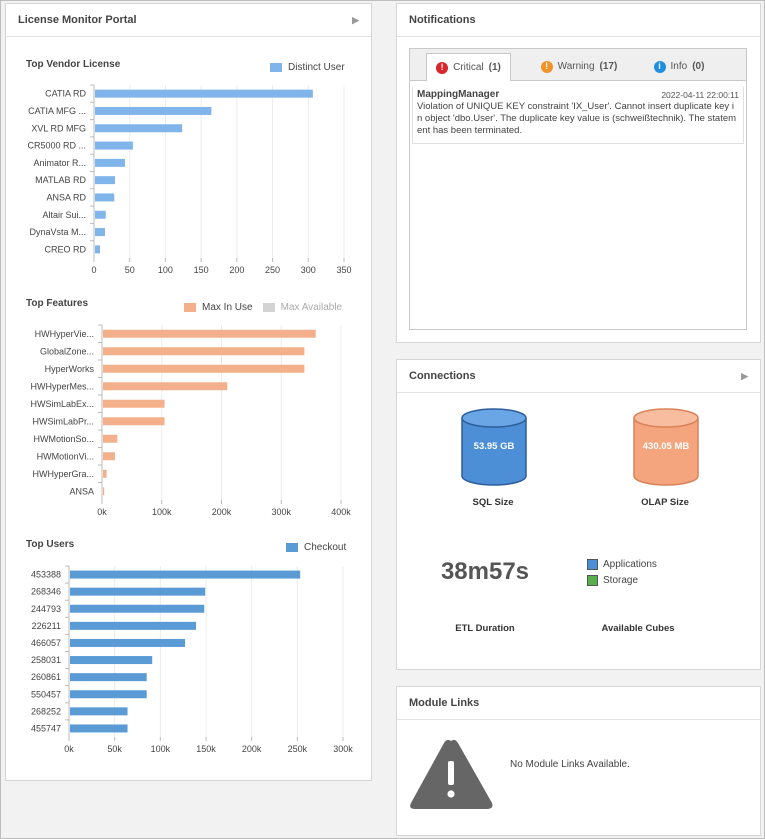  I want to click on tab-info: i Info (0), so click(679, 66).